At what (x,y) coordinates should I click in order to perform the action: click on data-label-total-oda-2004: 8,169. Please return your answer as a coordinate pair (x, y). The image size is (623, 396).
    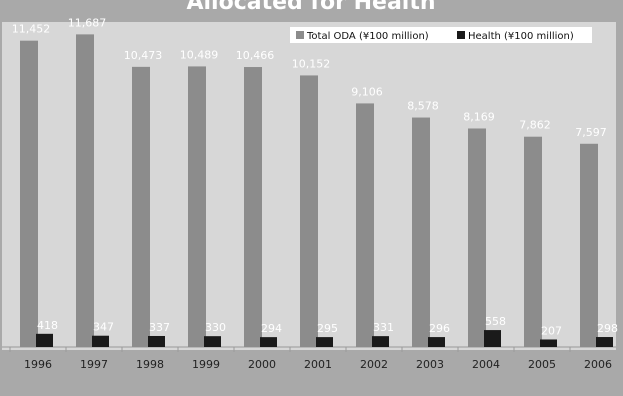
    Looking at the image, I should click on (479, 116).